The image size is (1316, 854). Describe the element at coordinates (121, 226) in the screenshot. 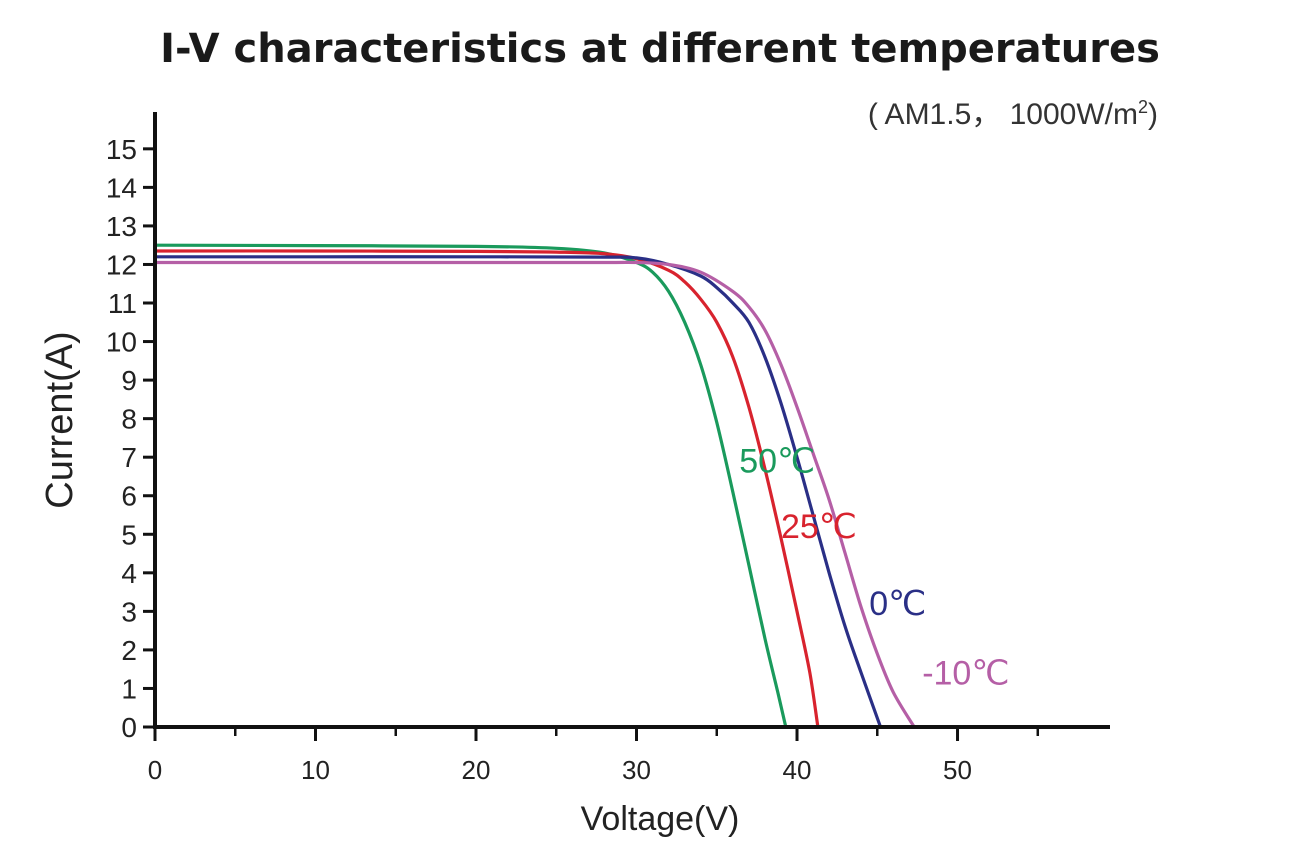

I see `y-tick-label-13: 13` at that location.